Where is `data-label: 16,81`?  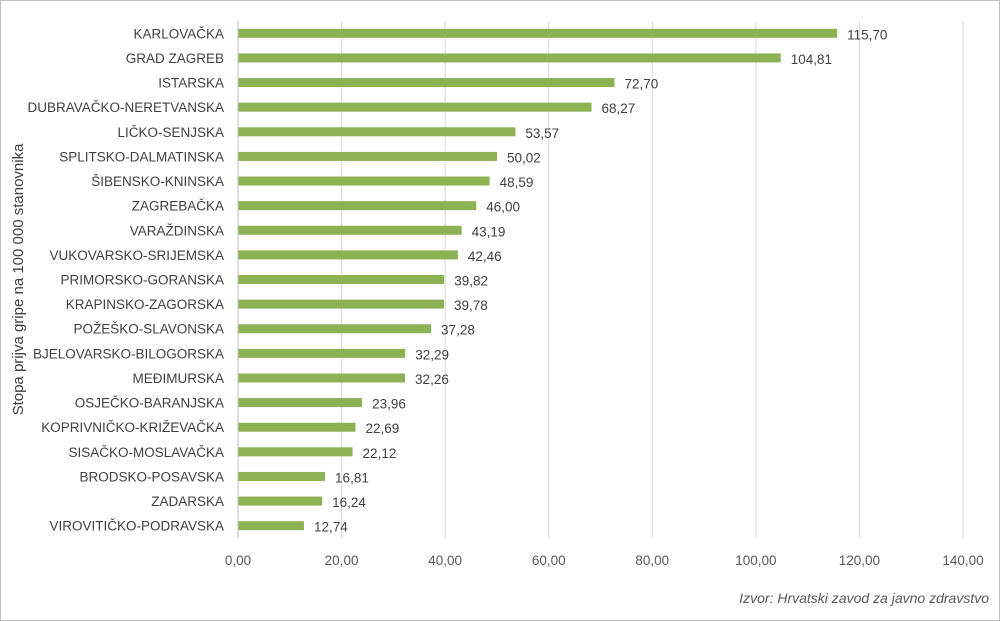
data-label: 16,81 is located at coordinates (352, 477).